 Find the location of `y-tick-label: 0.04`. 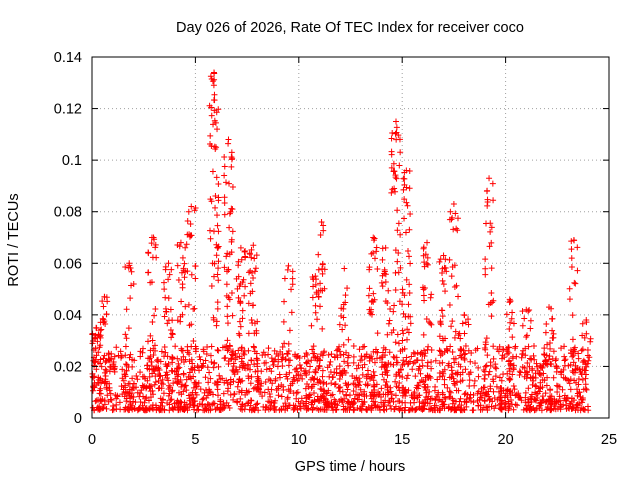

y-tick-label: 0.04 is located at coordinates (68, 316).